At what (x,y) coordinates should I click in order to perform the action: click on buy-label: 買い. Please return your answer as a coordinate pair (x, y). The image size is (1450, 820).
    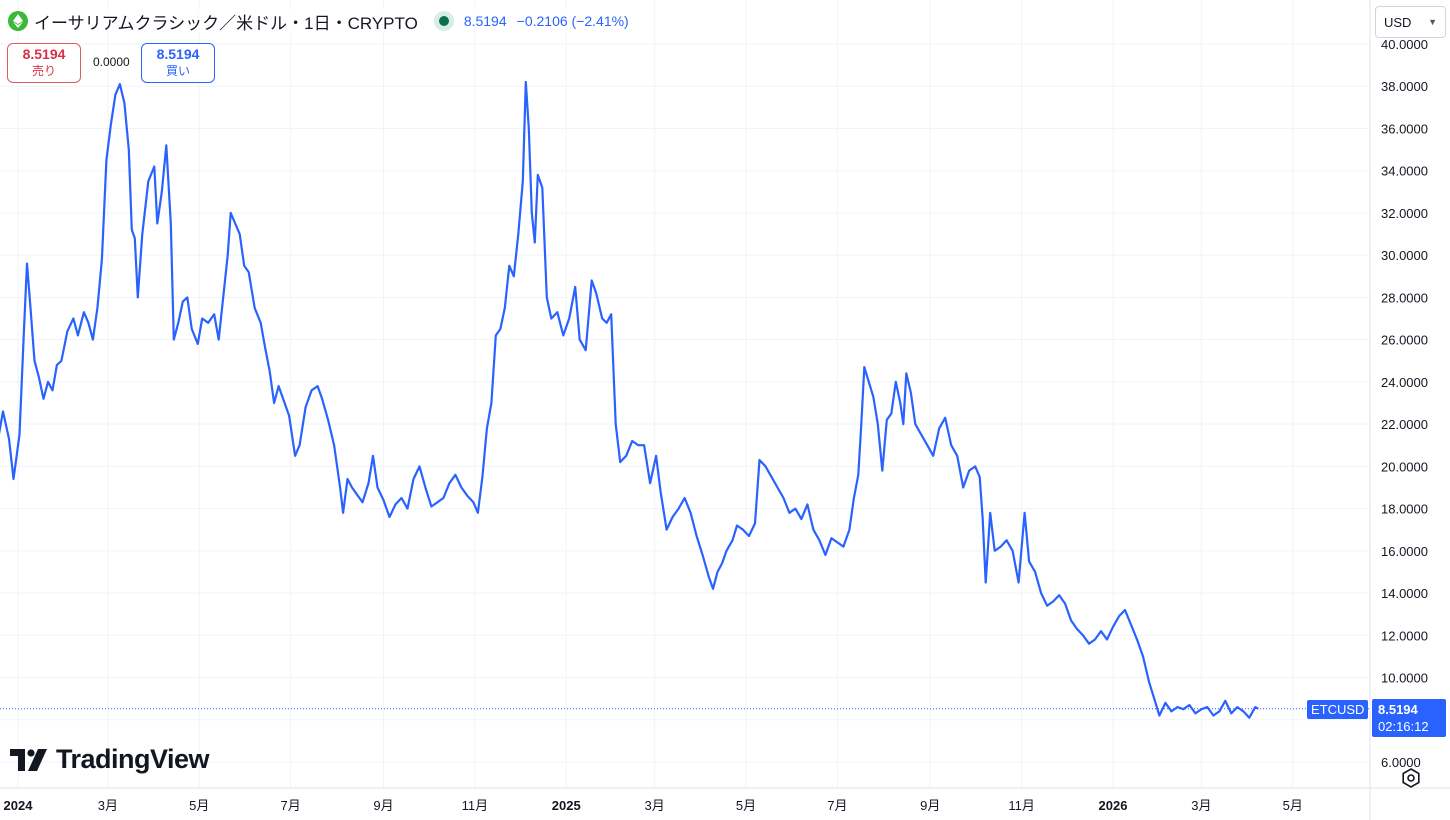
    Looking at the image, I should click on (177, 71).